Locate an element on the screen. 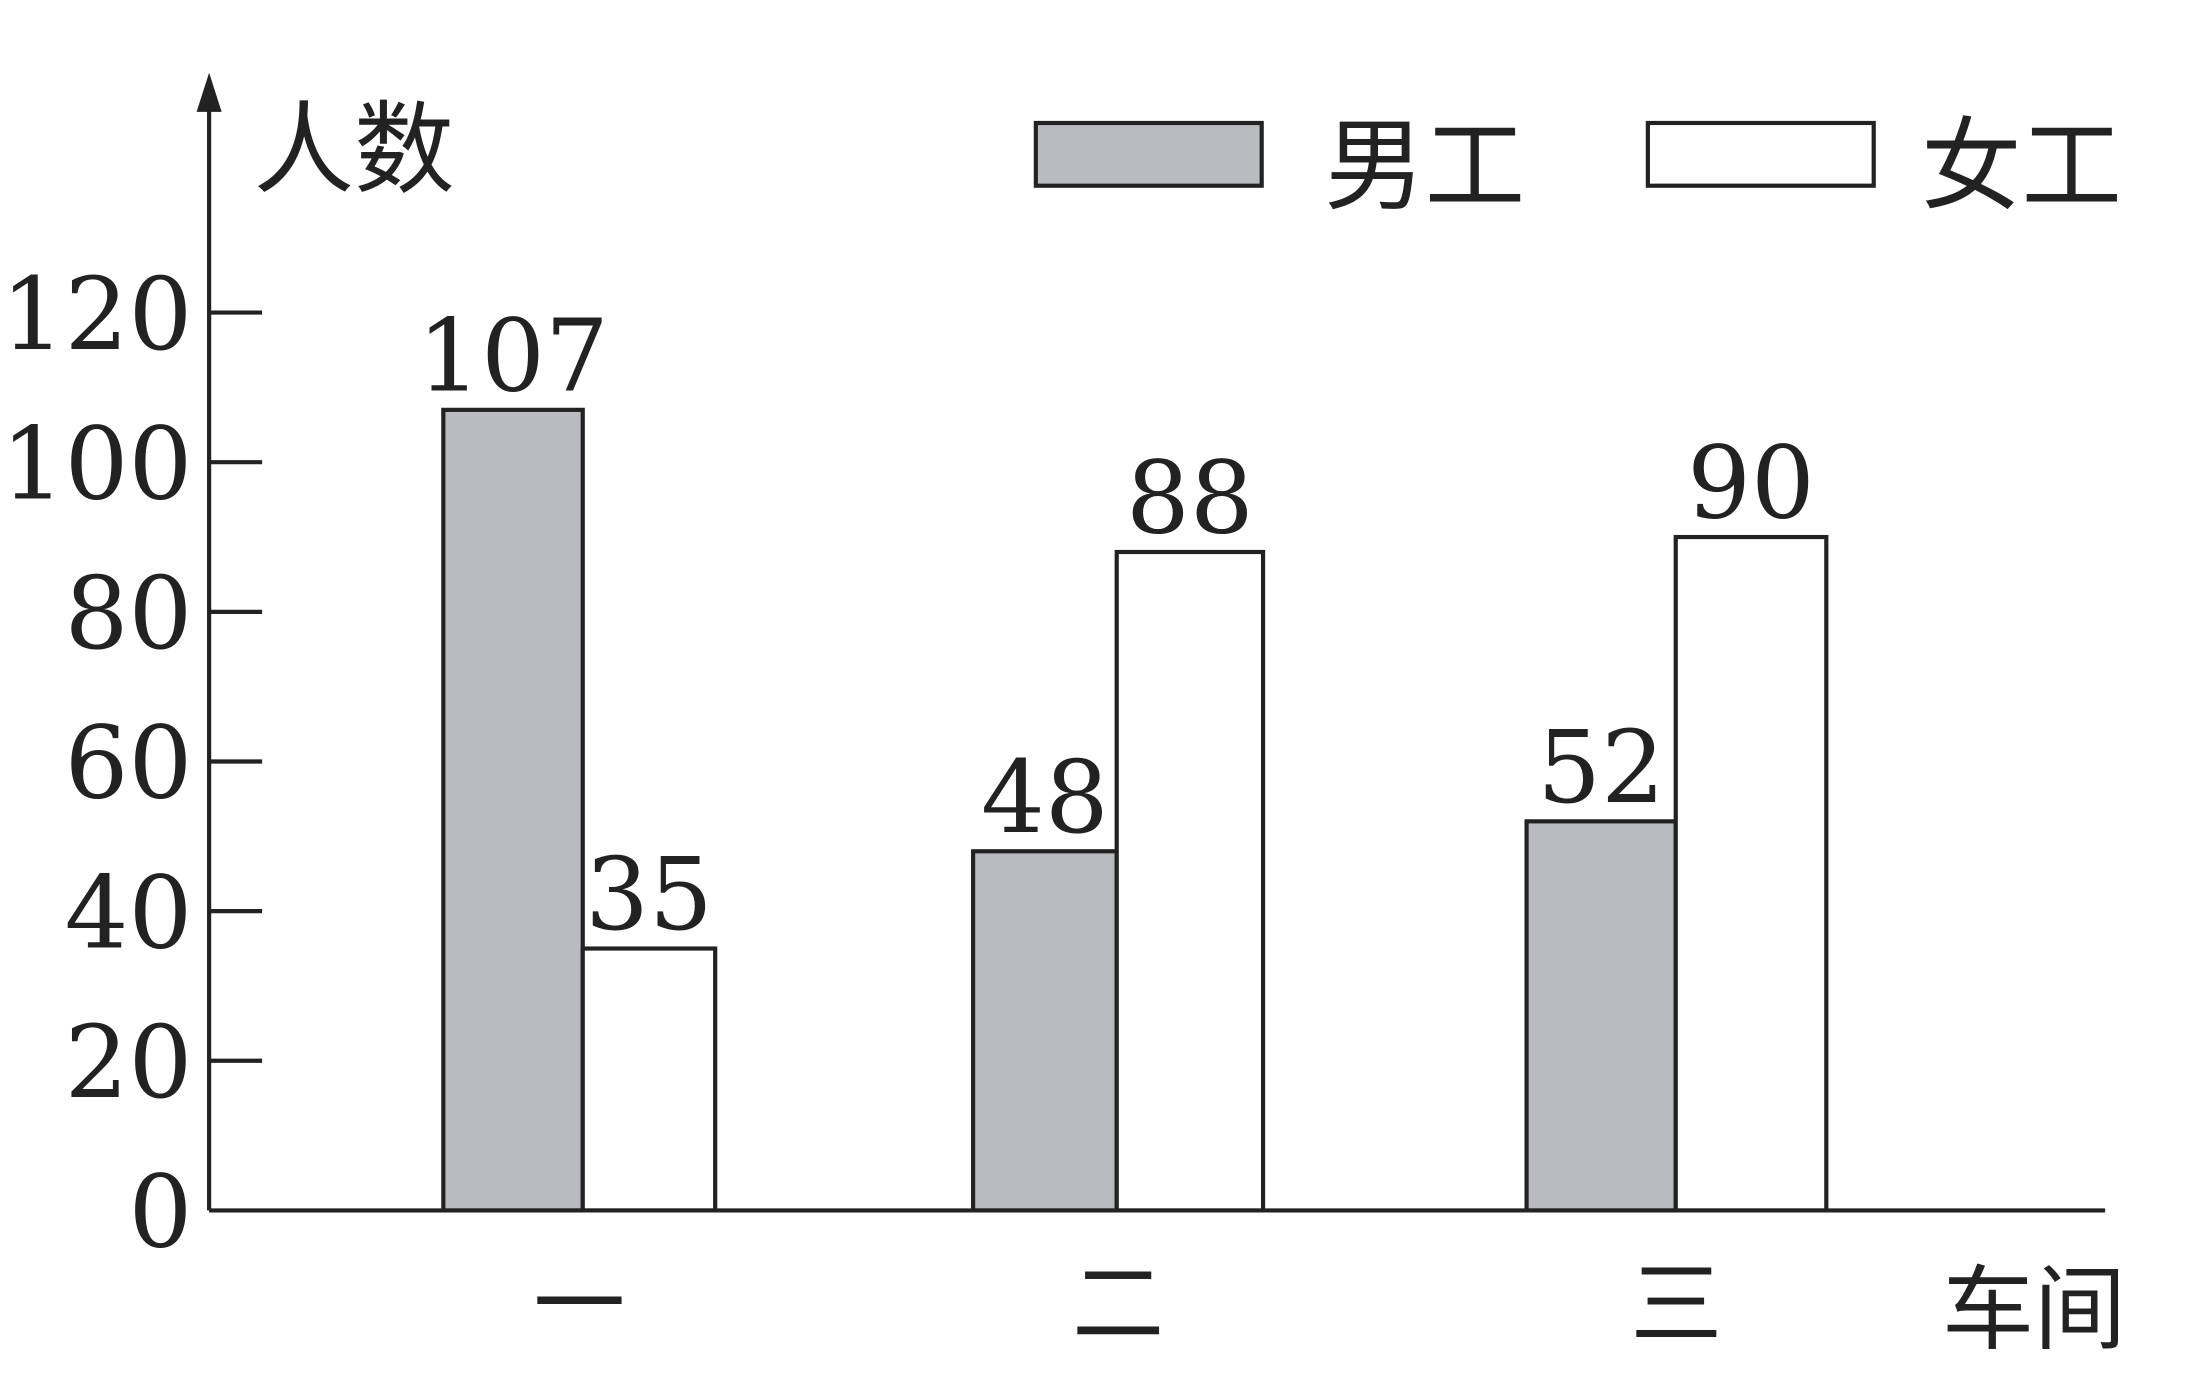  data-label: 52 is located at coordinates (1601, 767).